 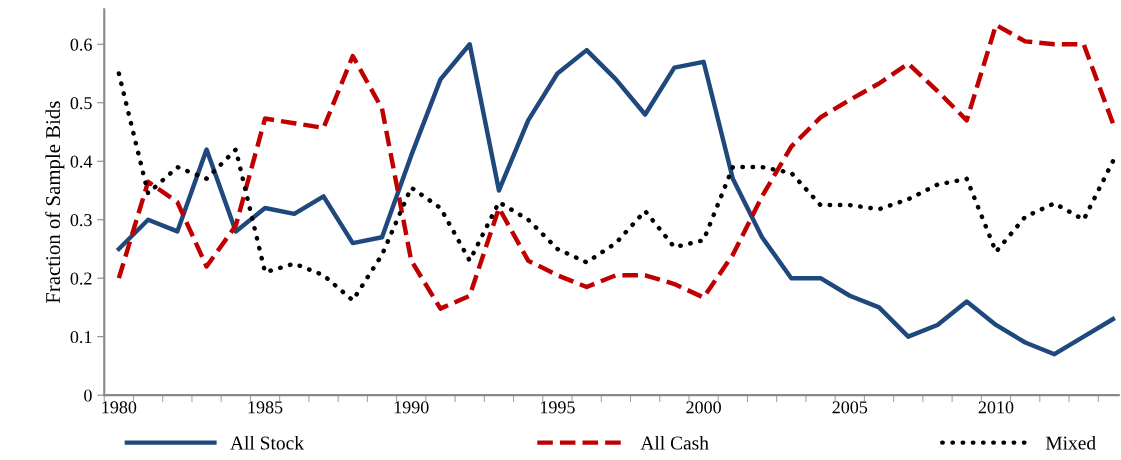 What do you see at coordinates (81, 44) in the screenshot?
I see `y-tick-label: 0.6` at bounding box center [81, 44].